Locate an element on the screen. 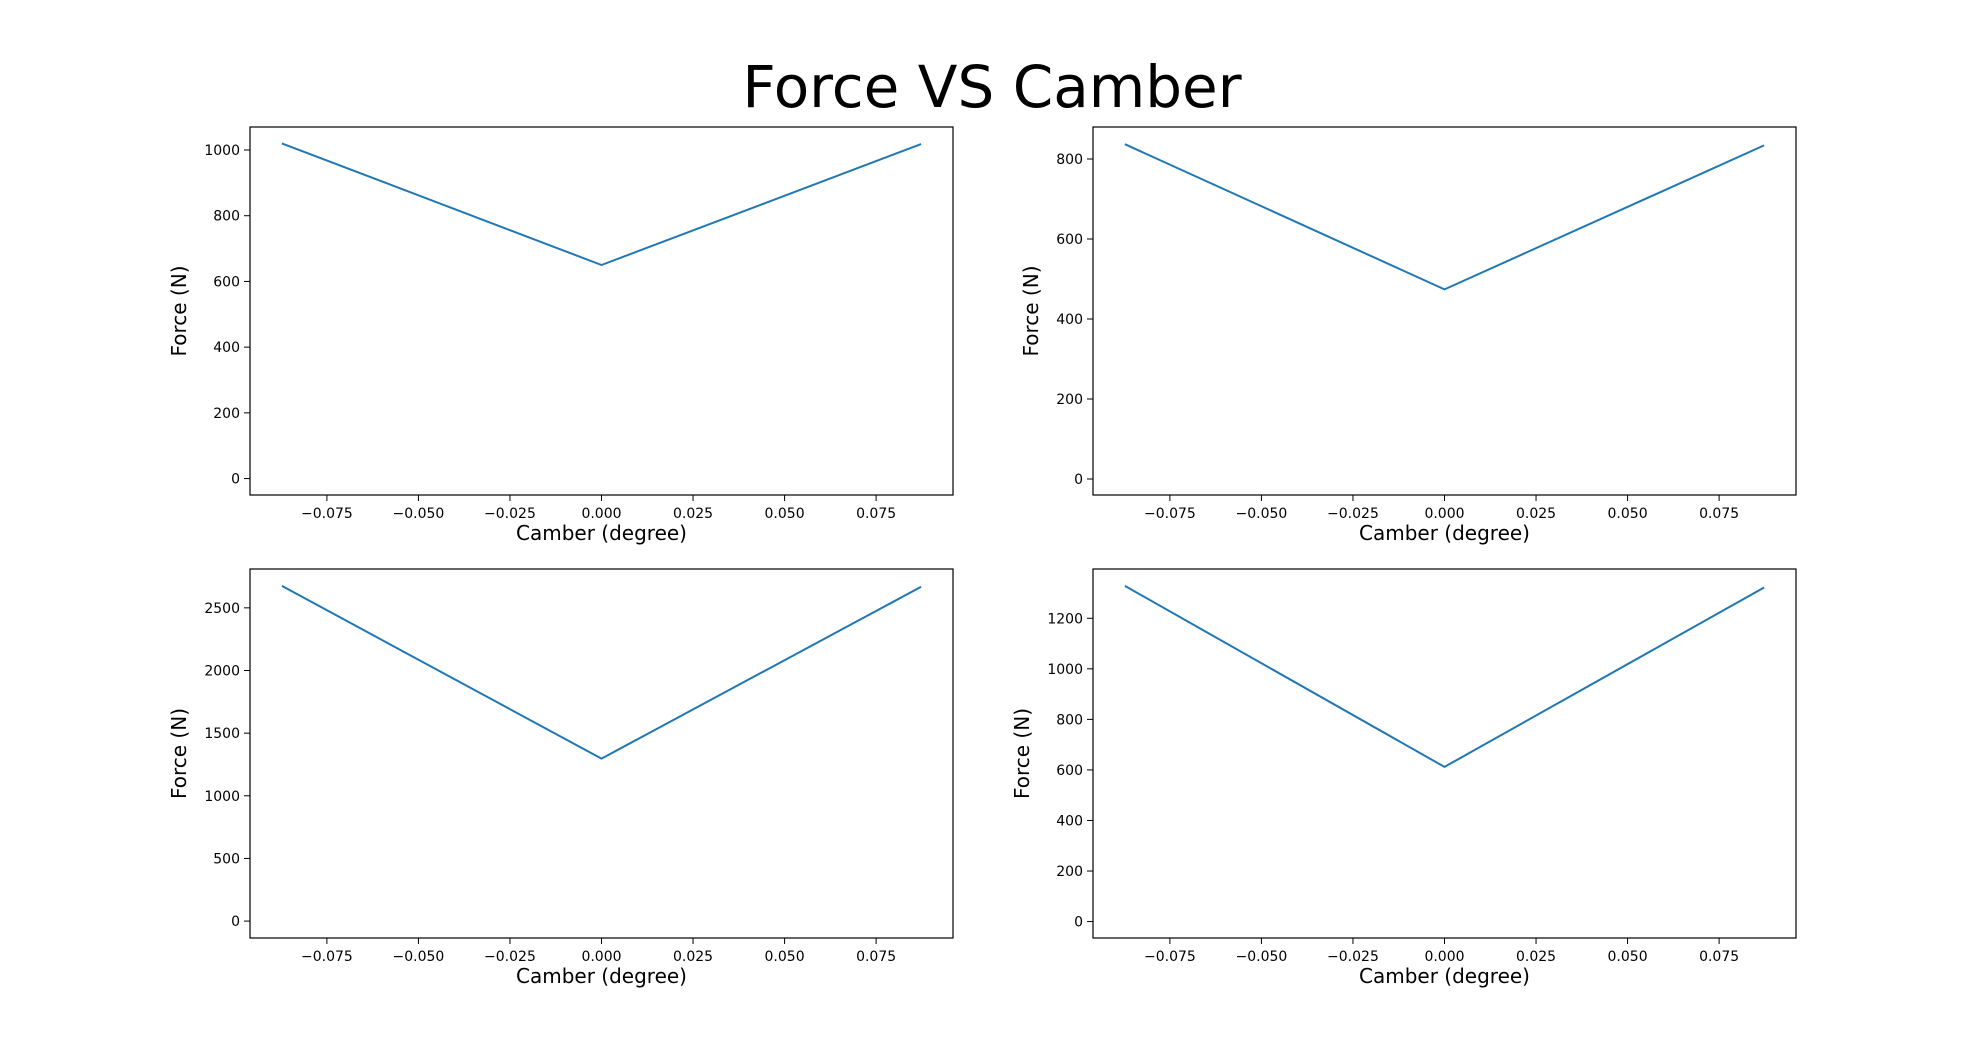 The width and height of the screenshot is (1984, 1049). y-tick-label: 1500 is located at coordinates (222, 734).